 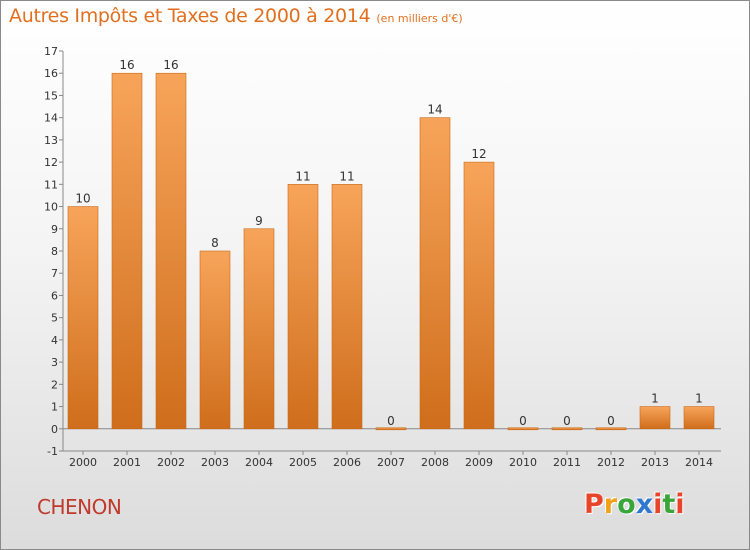 What do you see at coordinates (127, 251) in the screenshot?
I see `bar-2001` at bounding box center [127, 251].